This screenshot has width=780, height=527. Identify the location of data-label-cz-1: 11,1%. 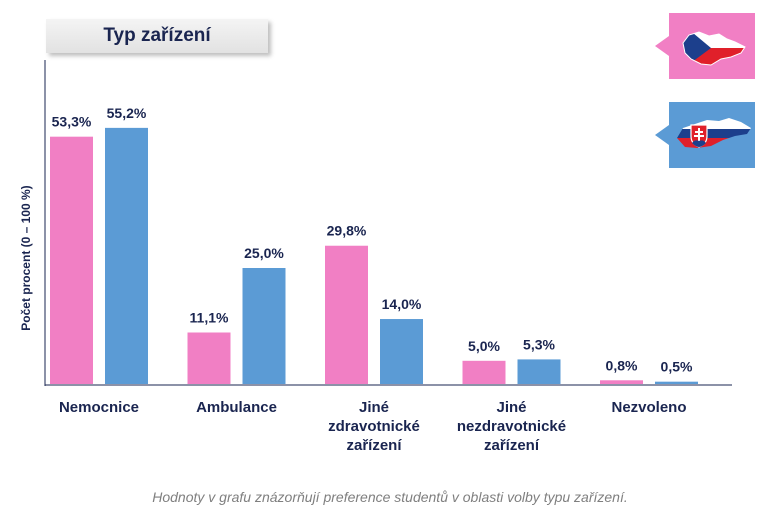
(209, 317).